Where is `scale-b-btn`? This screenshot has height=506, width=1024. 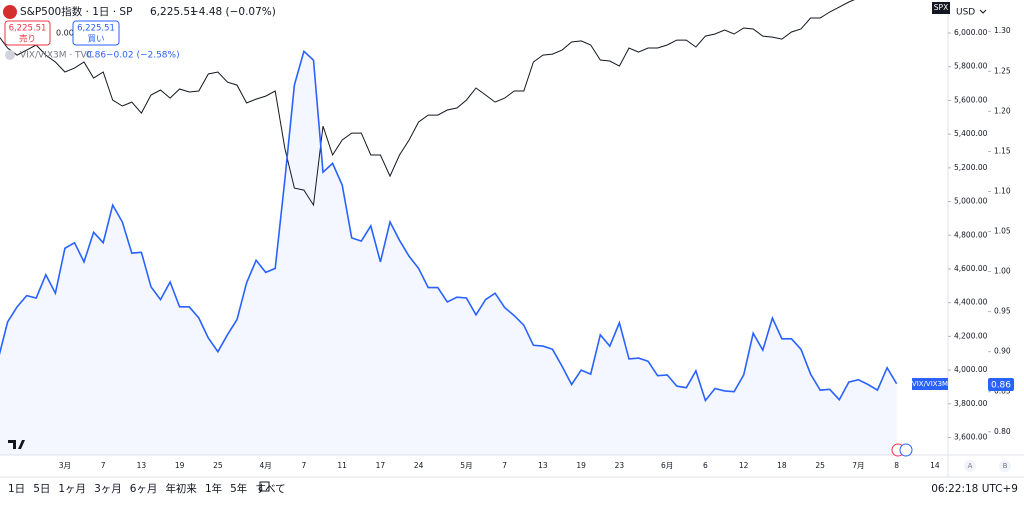
scale-b-btn is located at coordinates (1005, 466).